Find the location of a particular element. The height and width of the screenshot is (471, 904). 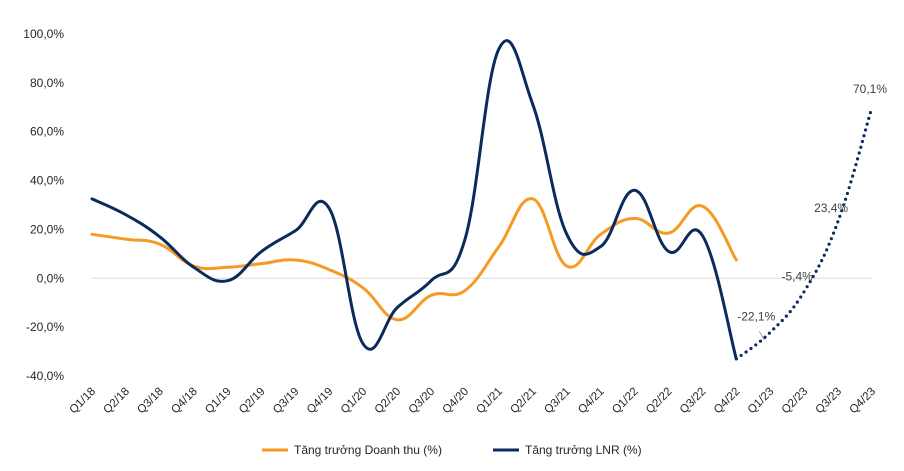

x-tick-label: Q3/18 is located at coordinates (150, 401).